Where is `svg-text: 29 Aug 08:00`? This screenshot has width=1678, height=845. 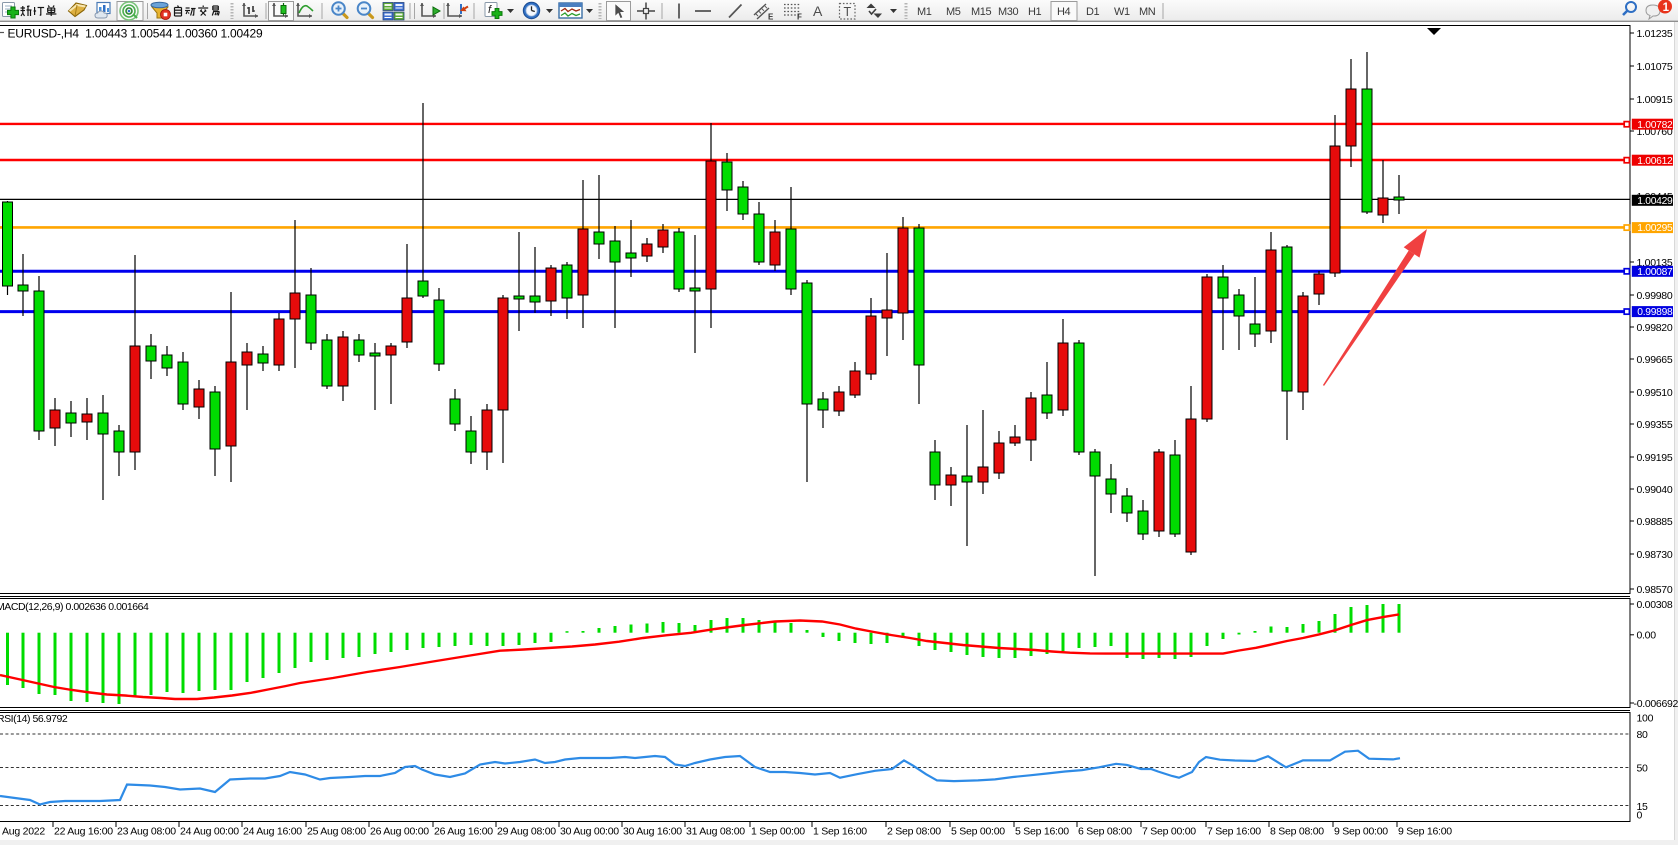 svg-text: 29 Aug 08:00 is located at coordinates (526, 832).